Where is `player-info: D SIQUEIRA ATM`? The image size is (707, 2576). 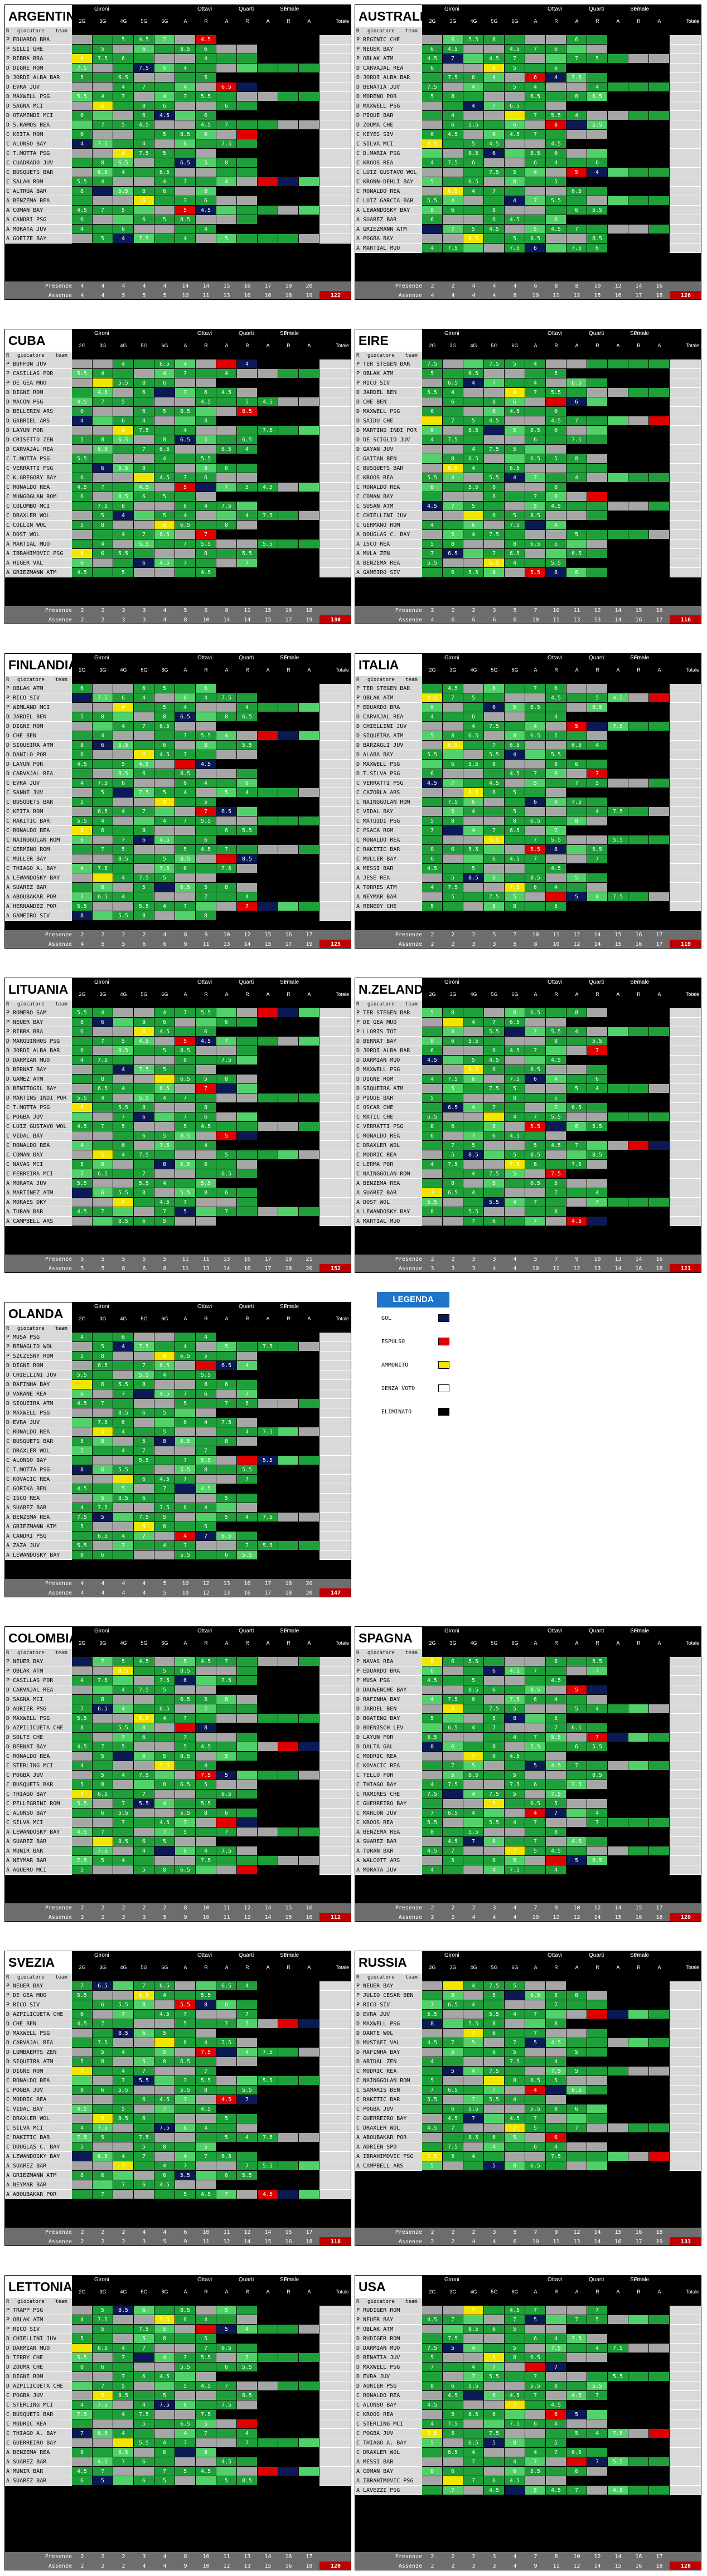 player-info: D SIQUEIRA ATM is located at coordinates (38, 2062).